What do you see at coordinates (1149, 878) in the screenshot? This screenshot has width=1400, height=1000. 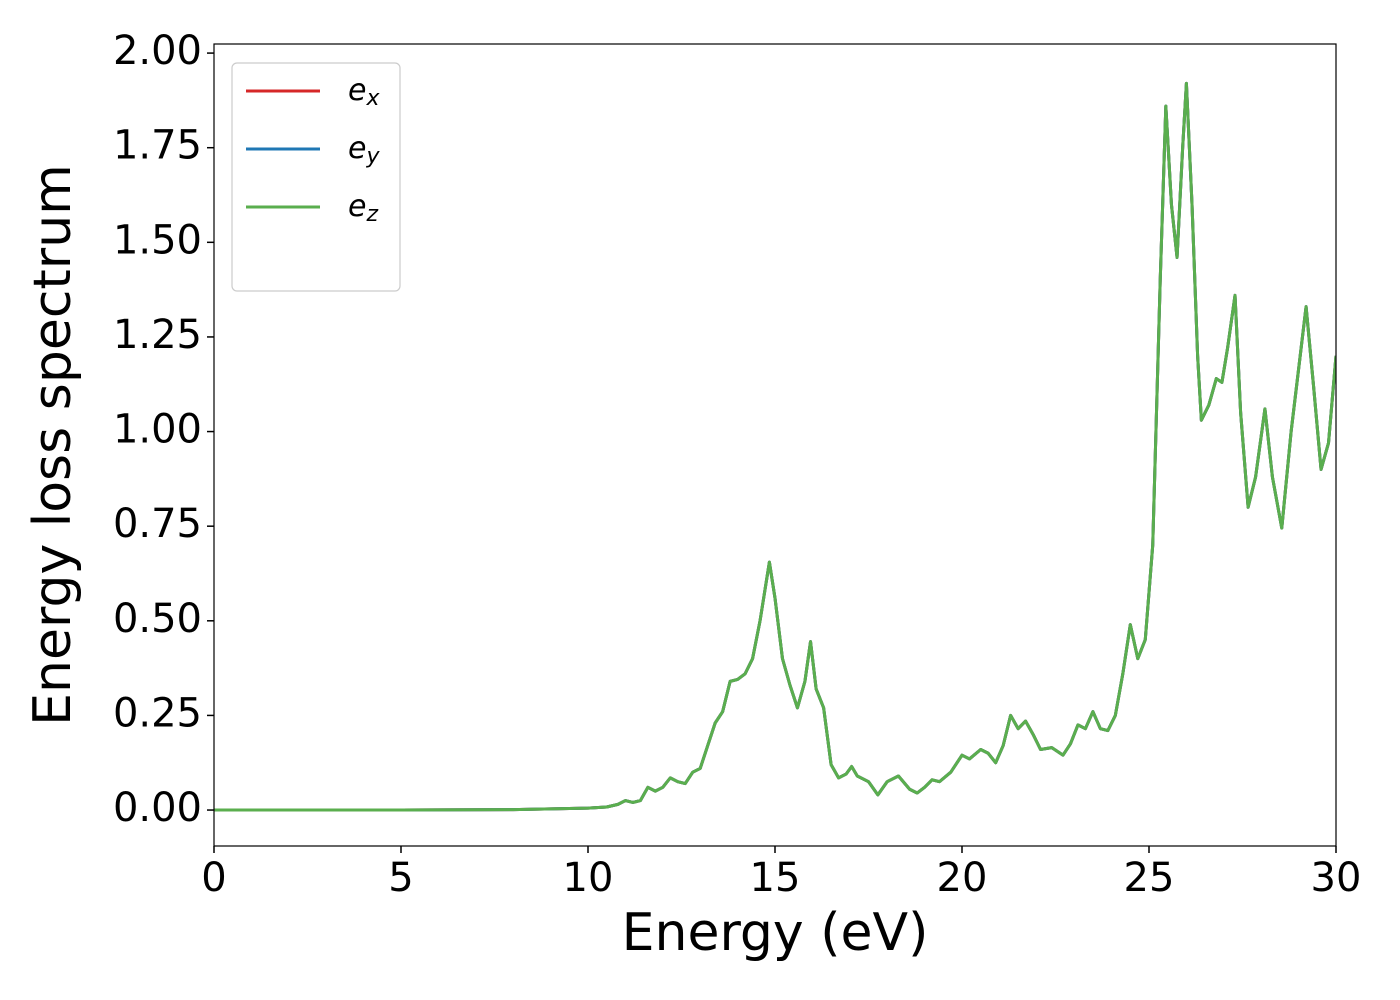 I see `x-tick-label: 25` at bounding box center [1149, 878].